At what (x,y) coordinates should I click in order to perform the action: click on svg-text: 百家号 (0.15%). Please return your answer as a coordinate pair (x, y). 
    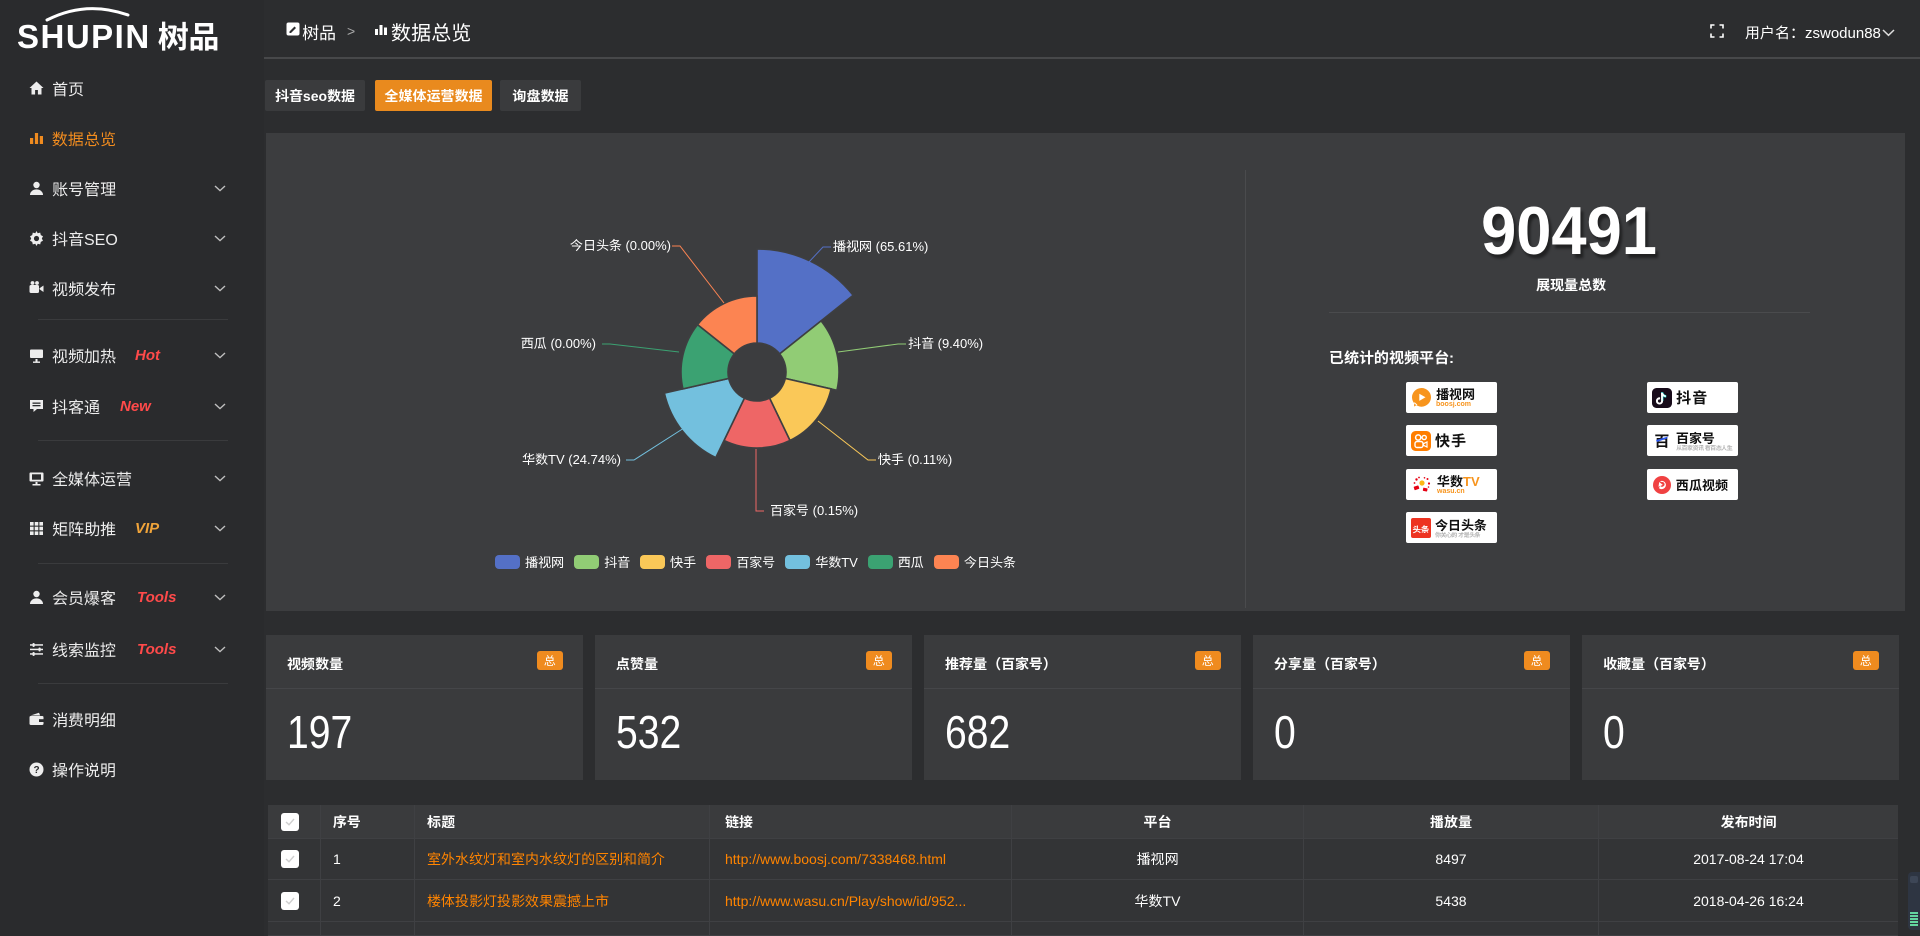
    Looking at the image, I should click on (814, 509).